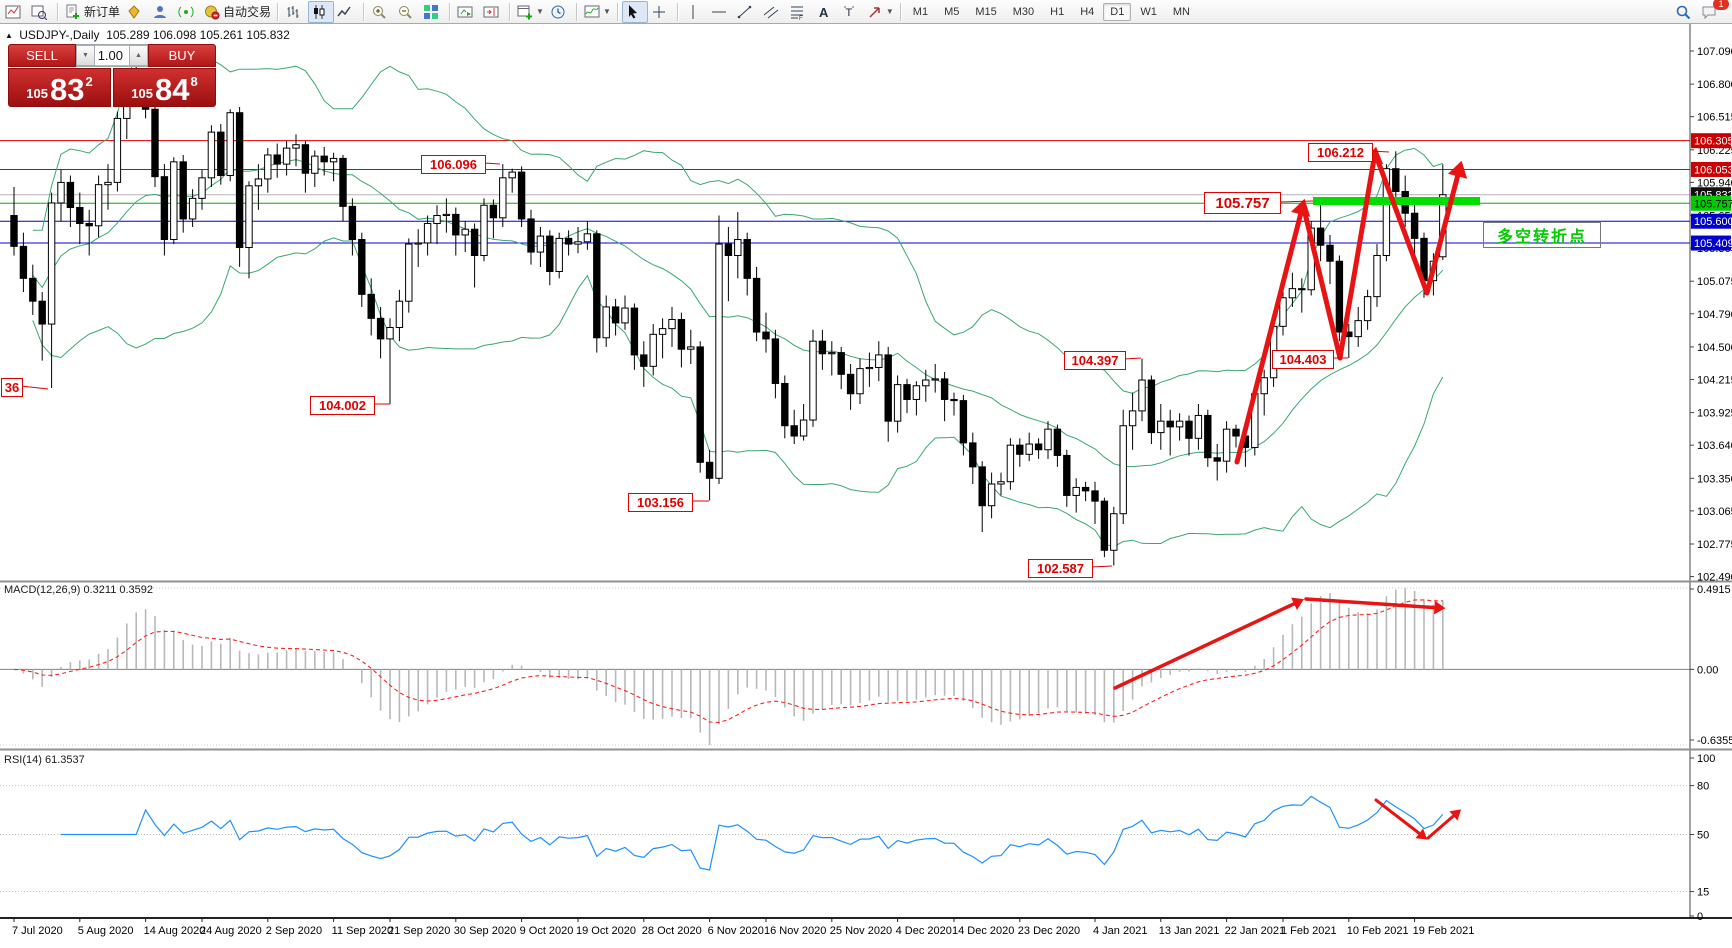 This screenshot has height=948, width=1732. Describe the element at coordinates (347, 12) in the screenshot. I see `line-chart-type-button` at that location.